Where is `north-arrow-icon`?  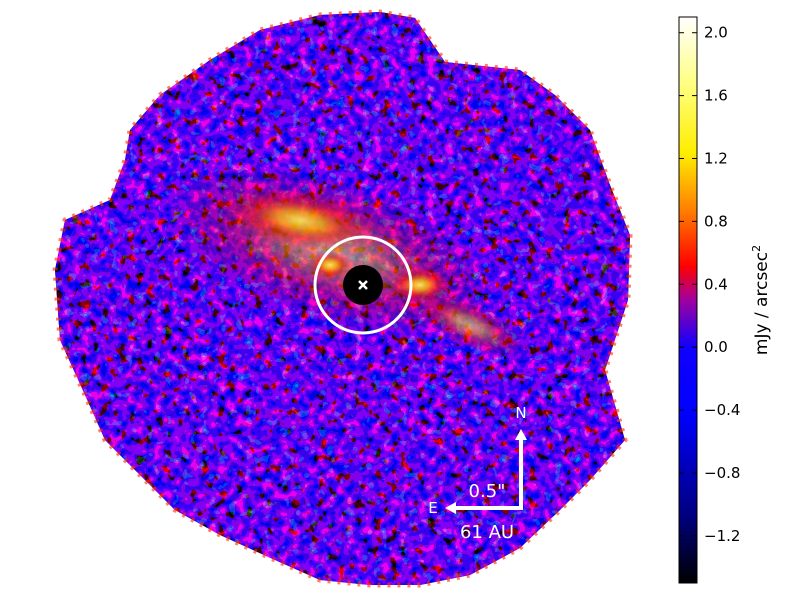
north-arrow-icon is located at coordinates (521, 434).